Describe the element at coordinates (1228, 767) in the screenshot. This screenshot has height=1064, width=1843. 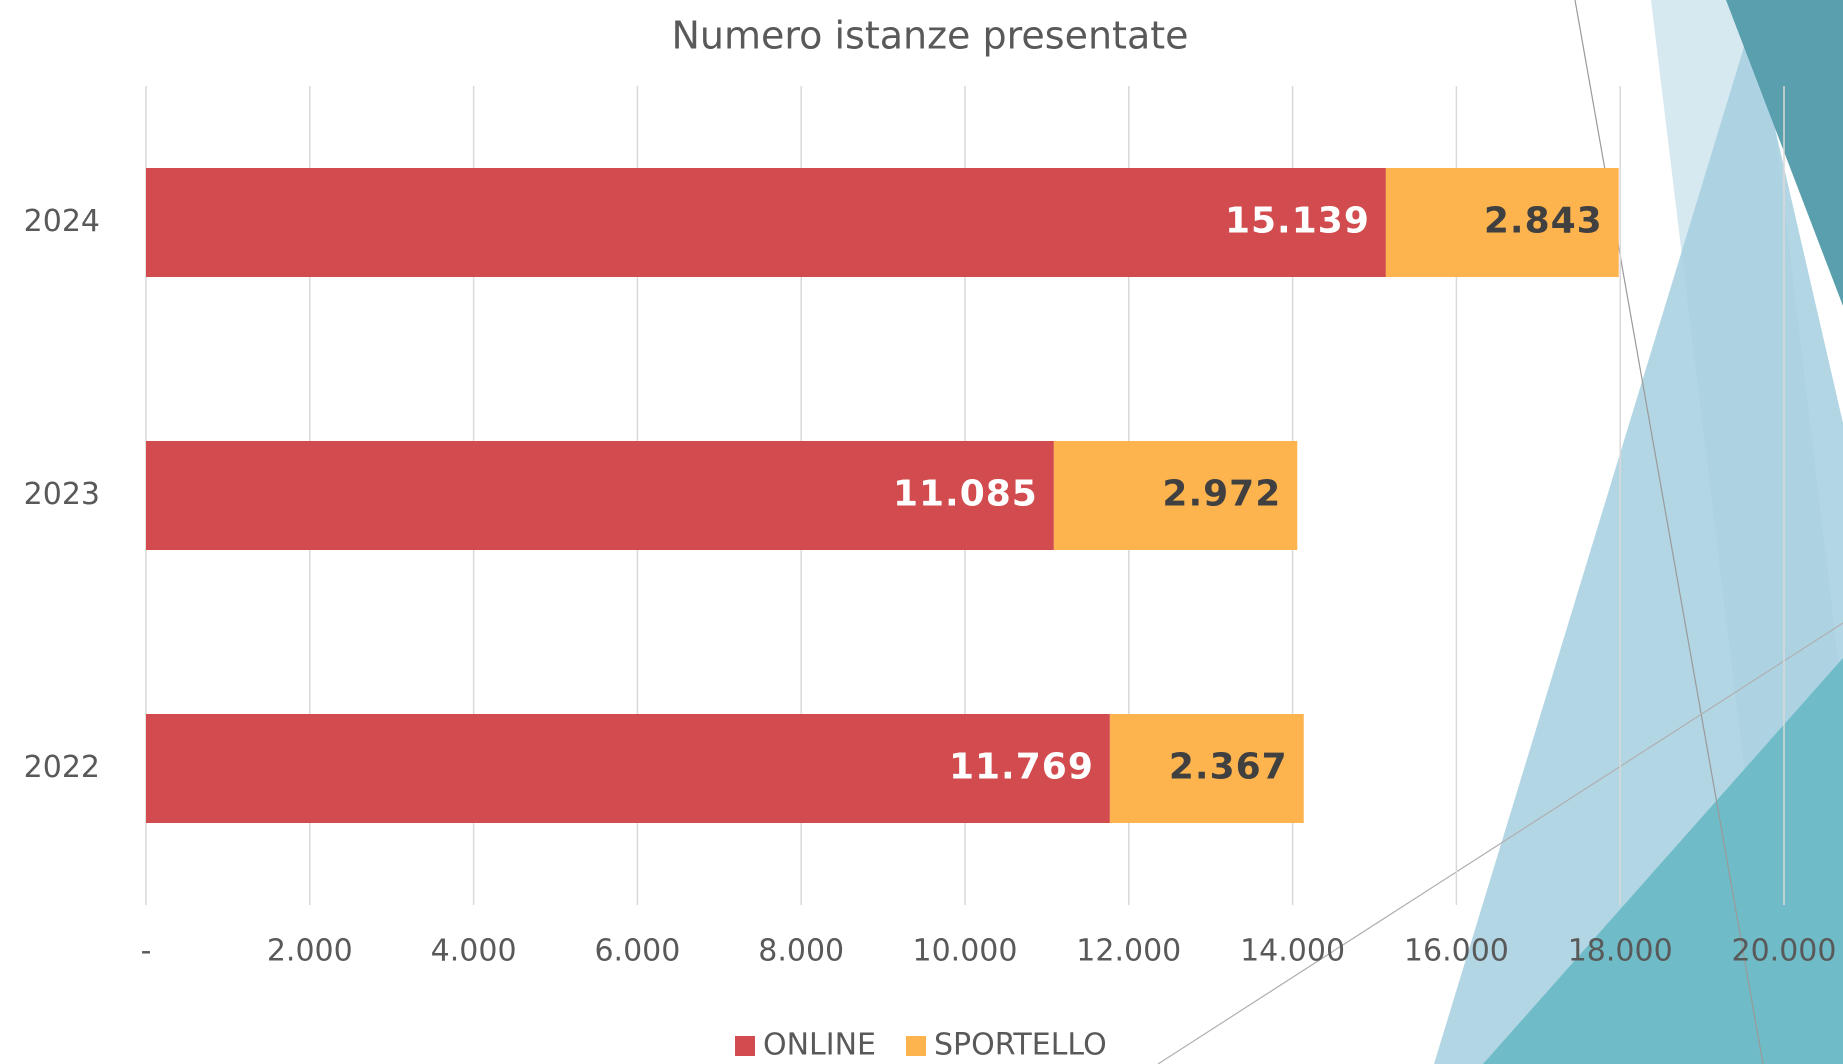
I see `data-label: 2.367` at that location.